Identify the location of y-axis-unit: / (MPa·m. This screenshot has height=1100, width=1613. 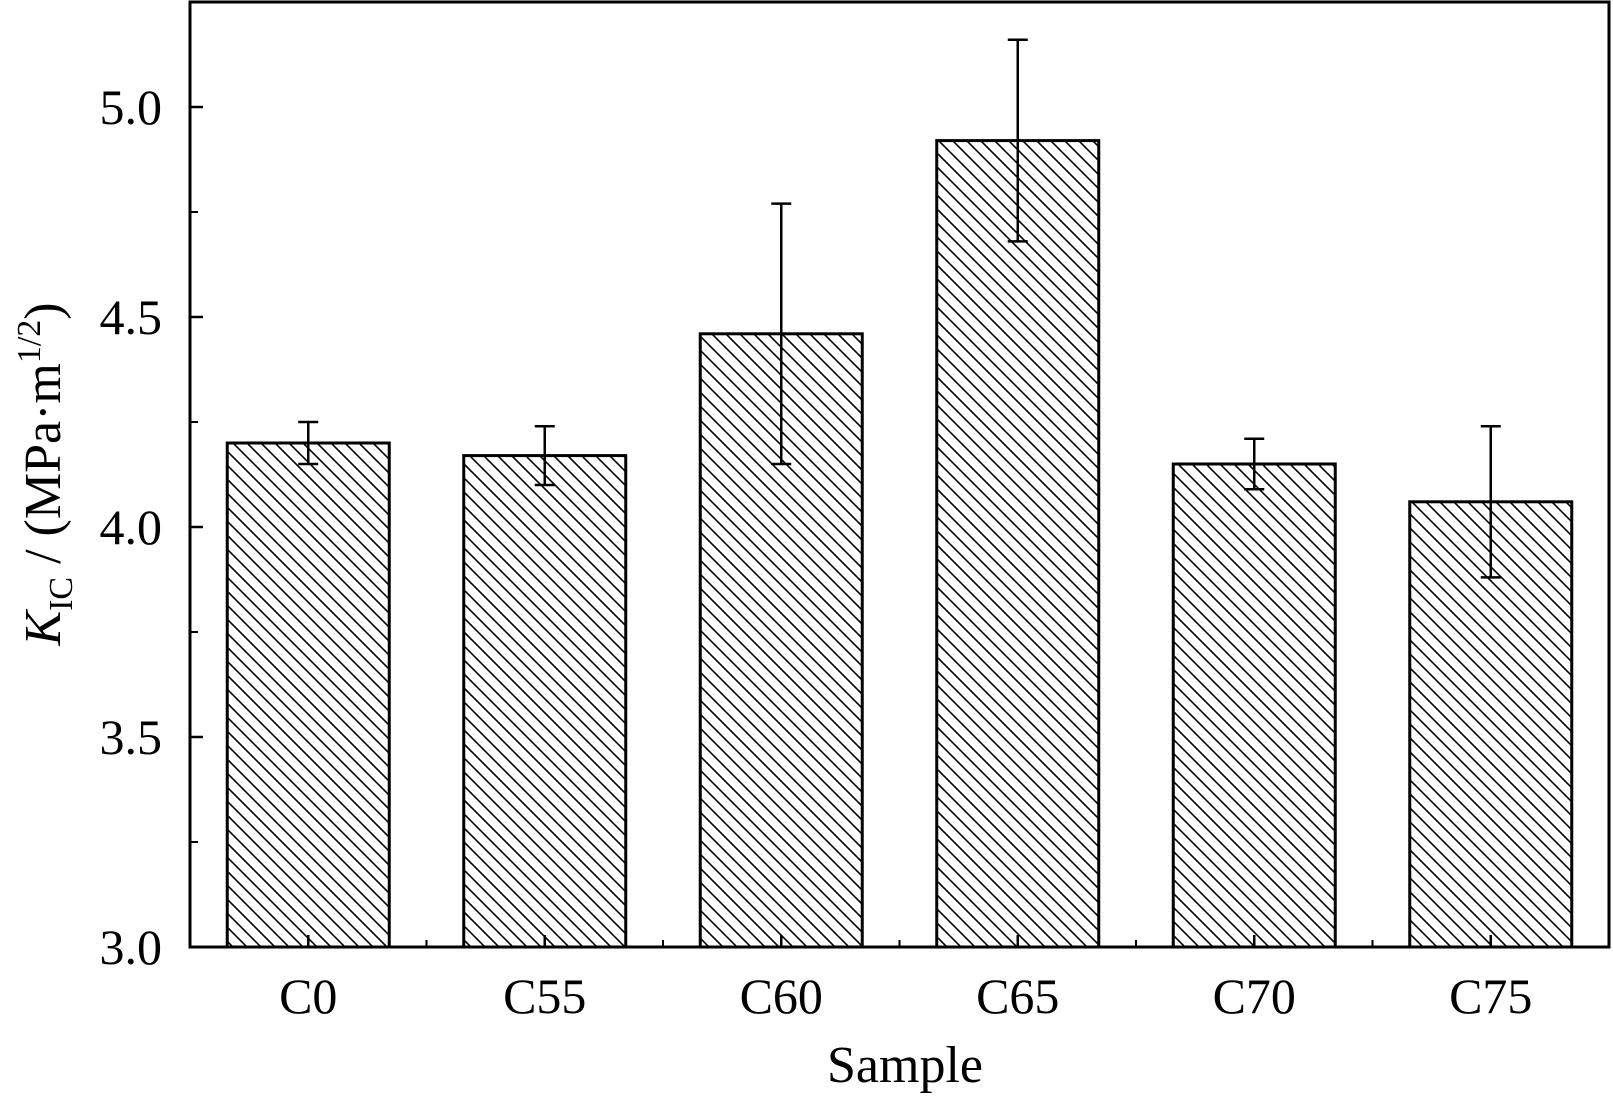
(43, 470).